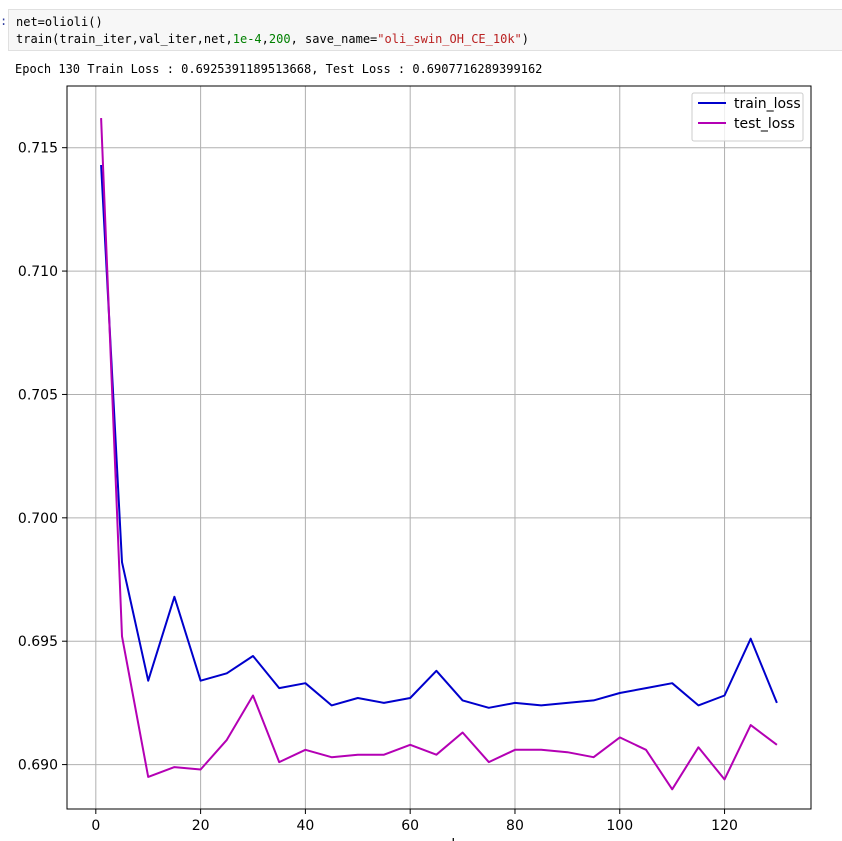 The image size is (842, 841). What do you see at coordinates (410, 826) in the screenshot?
I see `x-tick-label: 60` at bounding box center [410, 826].